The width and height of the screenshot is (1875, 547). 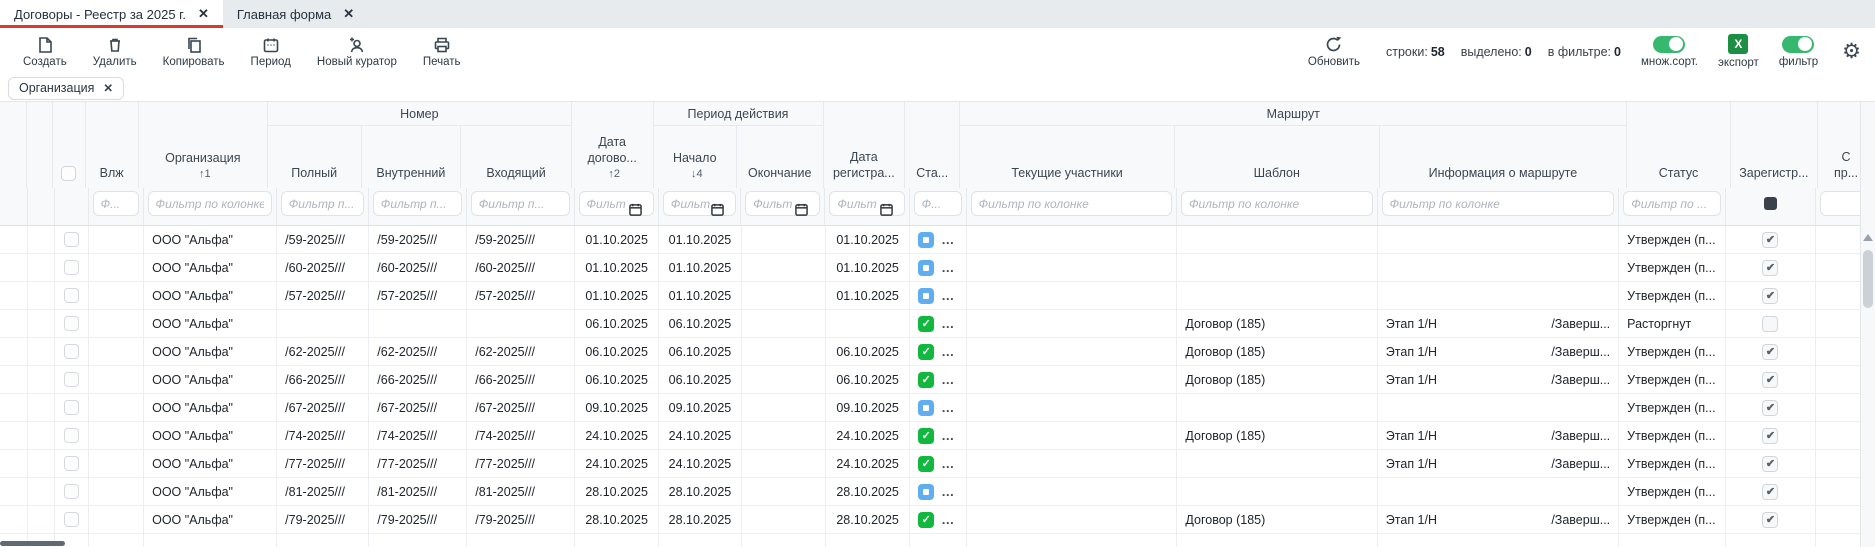 What do you see at coordinates (32, 543) in the screenshot?
I see `horizontal-scroll-thumb` at bounding box center [32, 543].